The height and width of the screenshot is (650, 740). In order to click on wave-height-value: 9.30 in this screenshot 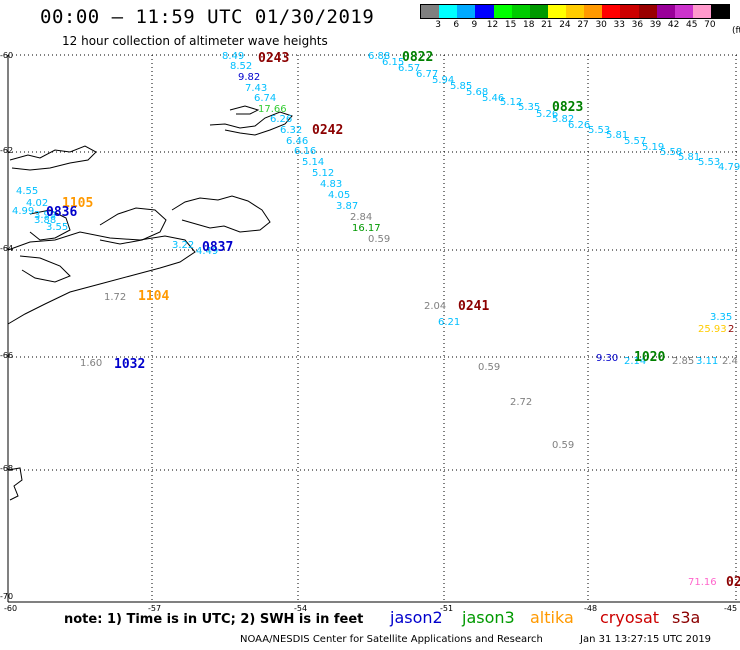, I will do `click(607, 358)`.